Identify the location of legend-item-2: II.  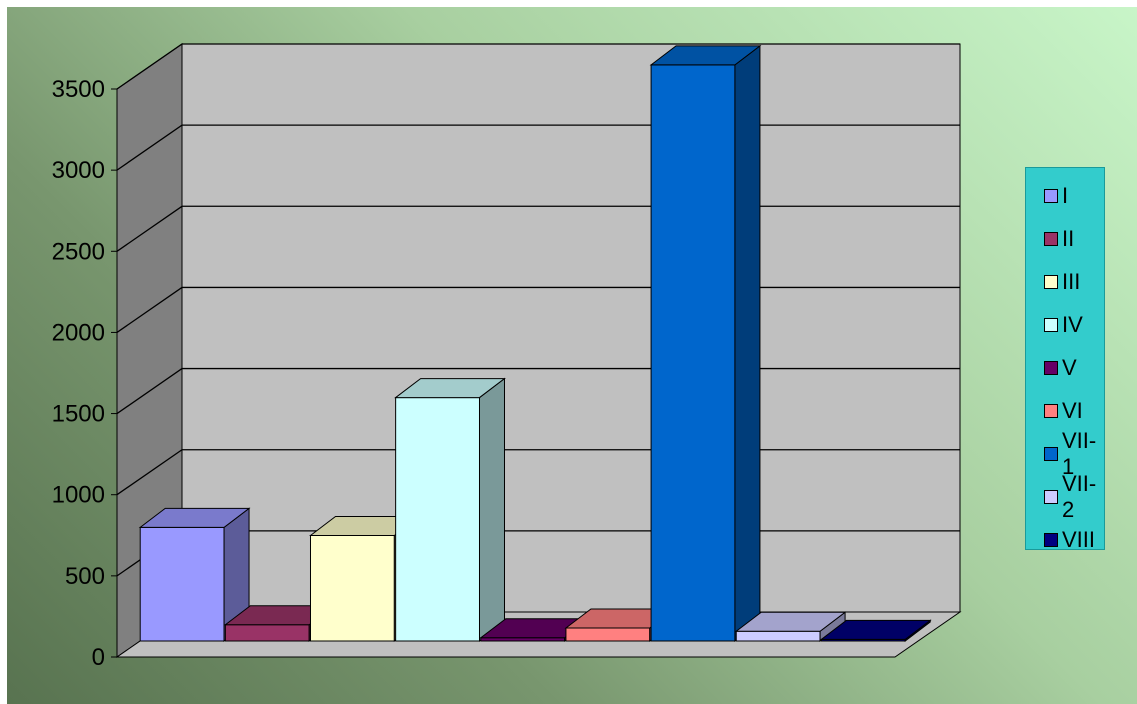
(1065, 238).